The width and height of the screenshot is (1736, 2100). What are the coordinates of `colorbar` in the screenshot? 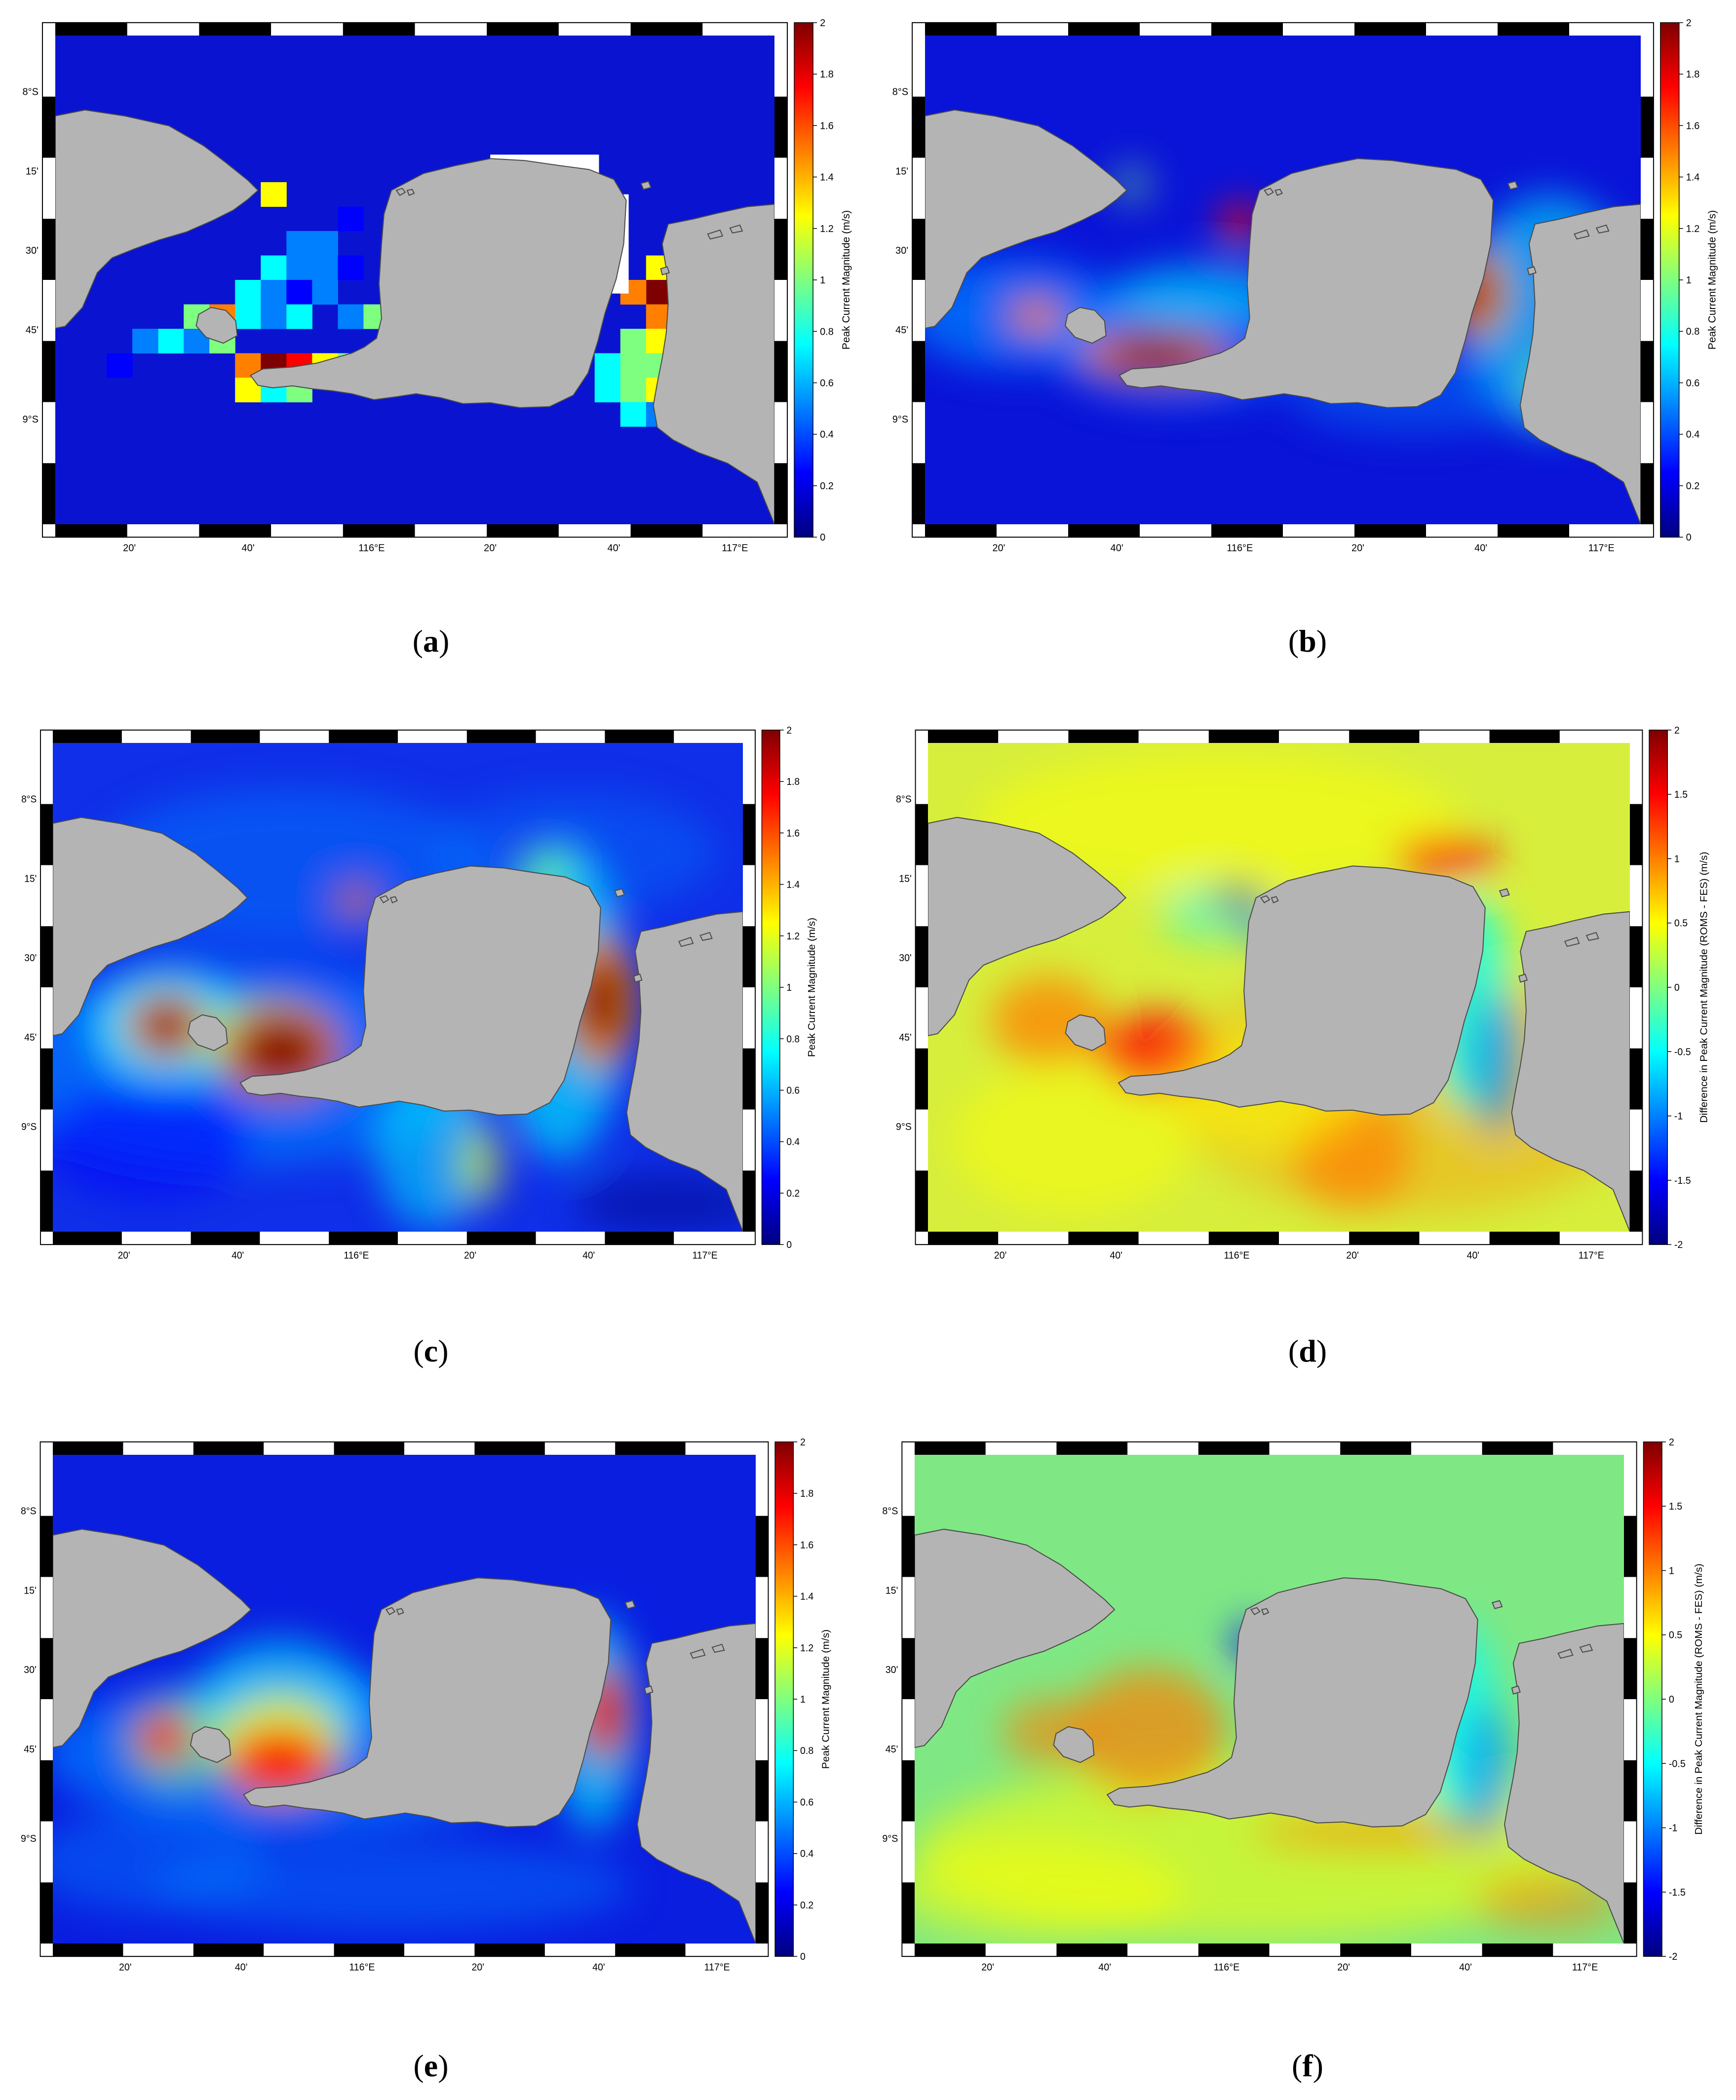 It's located at (770, 988).